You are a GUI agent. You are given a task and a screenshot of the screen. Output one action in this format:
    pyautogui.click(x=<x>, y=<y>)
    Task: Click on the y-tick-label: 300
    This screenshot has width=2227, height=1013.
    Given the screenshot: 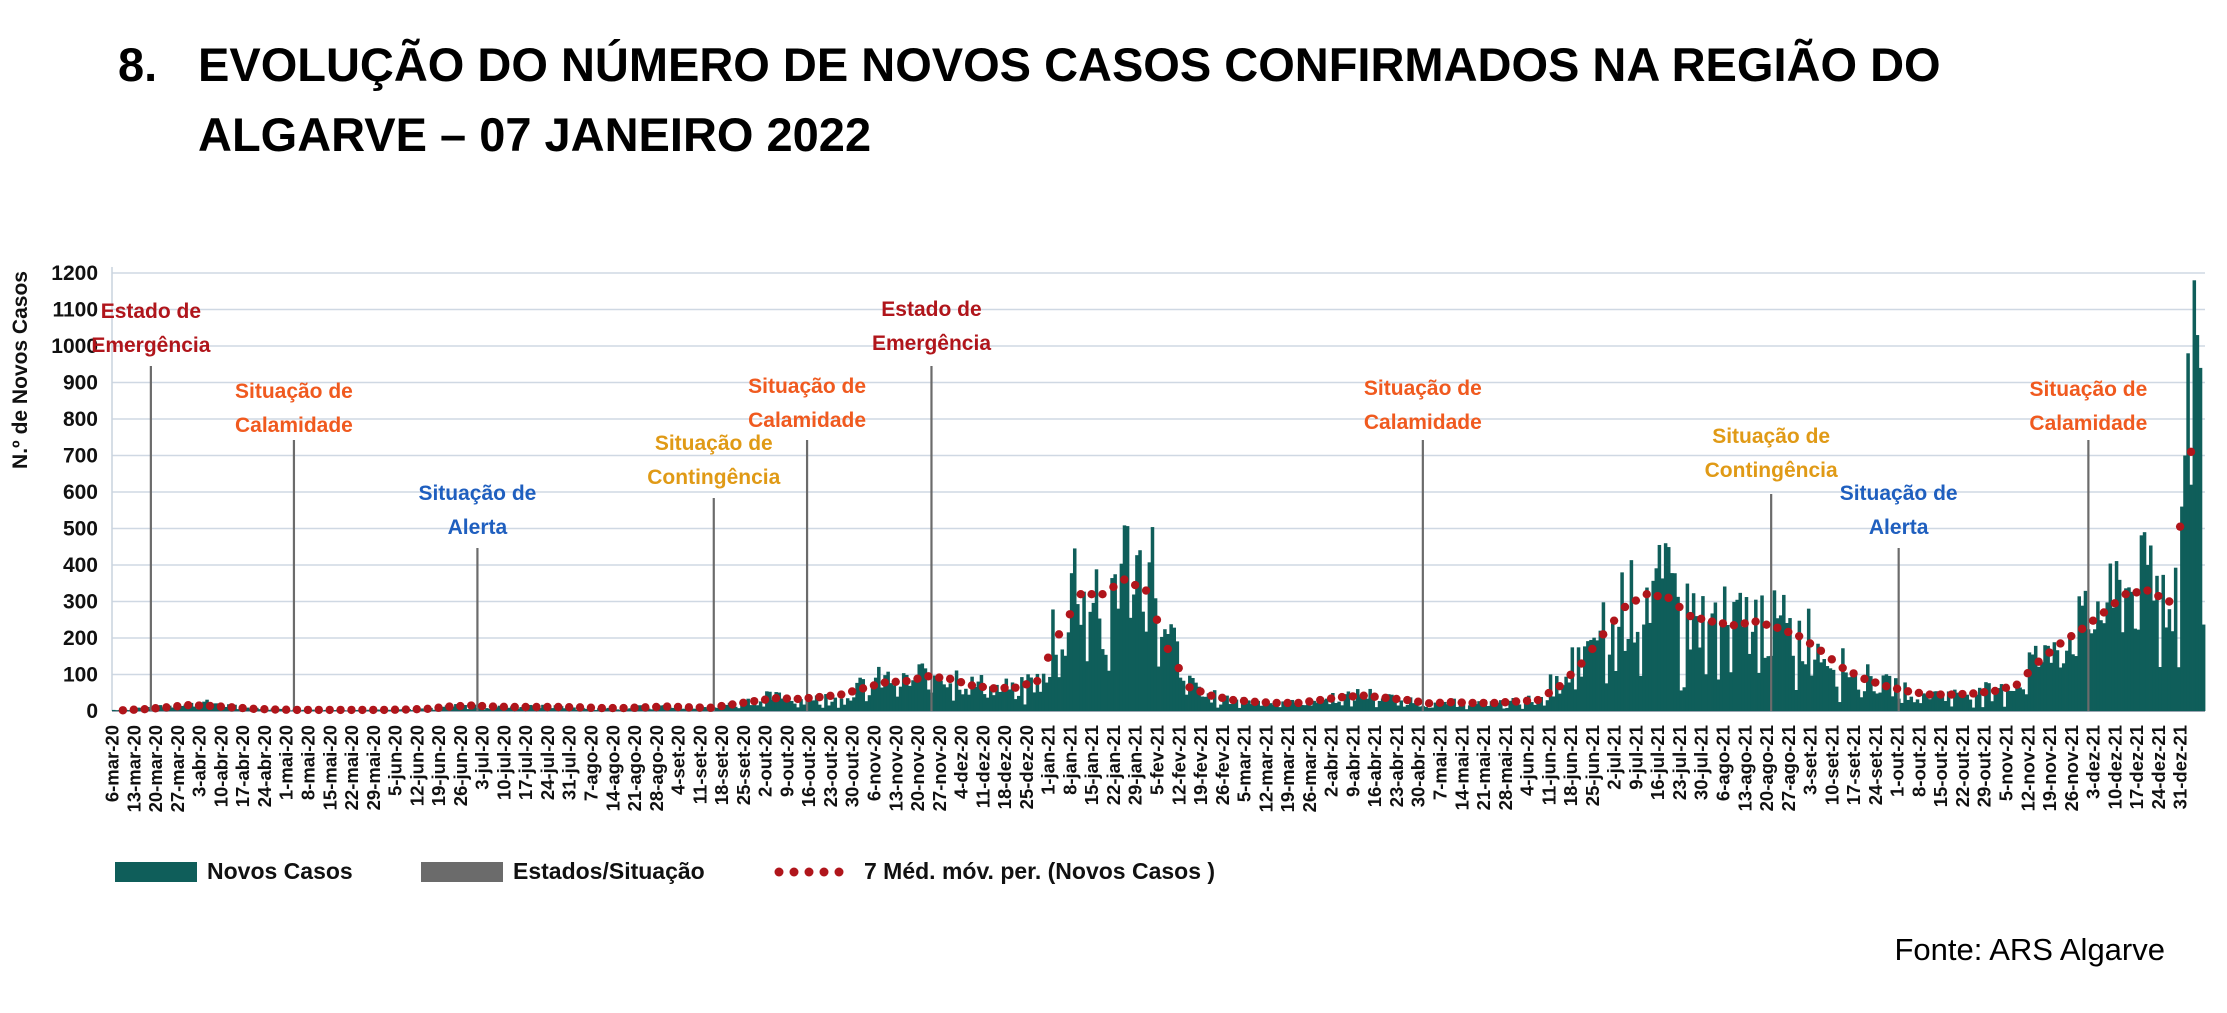 What is the action you would take?
    pyautogui.click(x=80, y=602)
    